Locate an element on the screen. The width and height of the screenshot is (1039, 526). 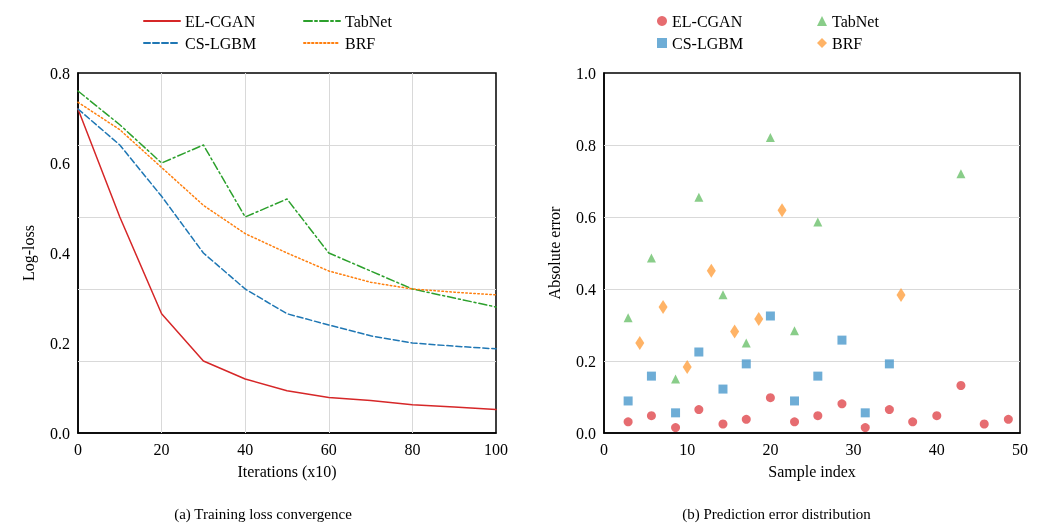
y-tick-label: 1.0 is located at coordinates (586, 73).